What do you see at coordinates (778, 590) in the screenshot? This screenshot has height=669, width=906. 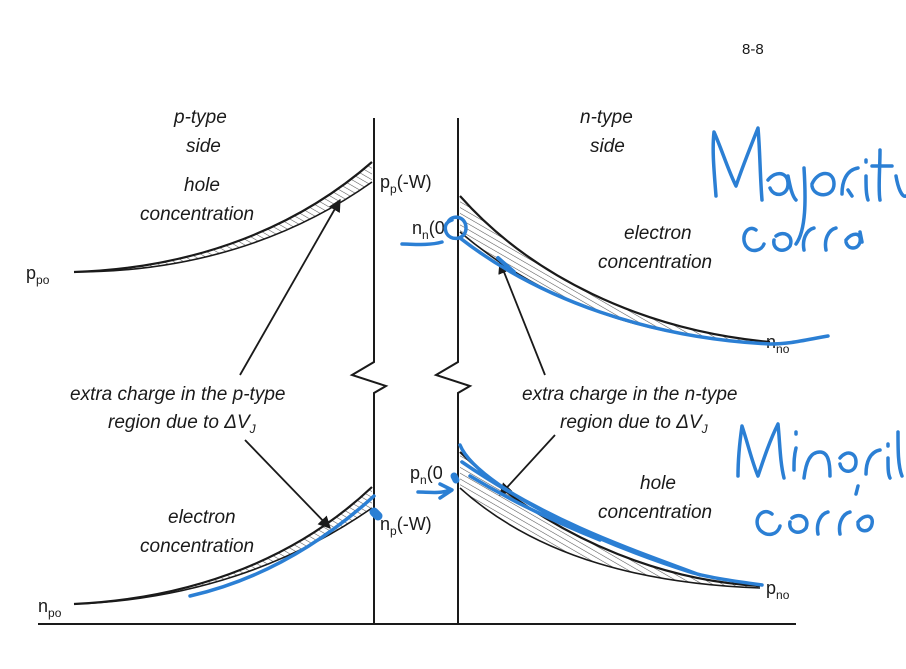 I see `pno-label: pno` at bounding box center [778, 590].